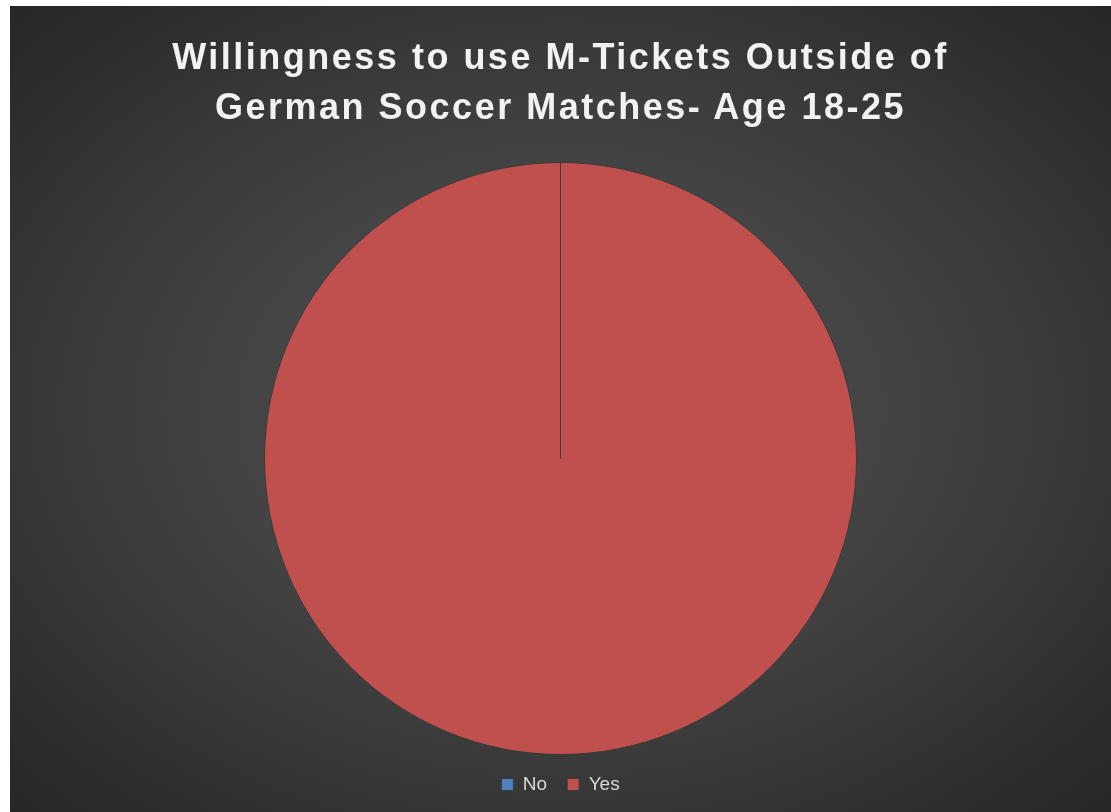 The width and height of the screenshot is (1111, 812). What do you see at coordinates (535, 783) in the screenshot?
I see `legend-label: No` at bounding box center [535, 783].